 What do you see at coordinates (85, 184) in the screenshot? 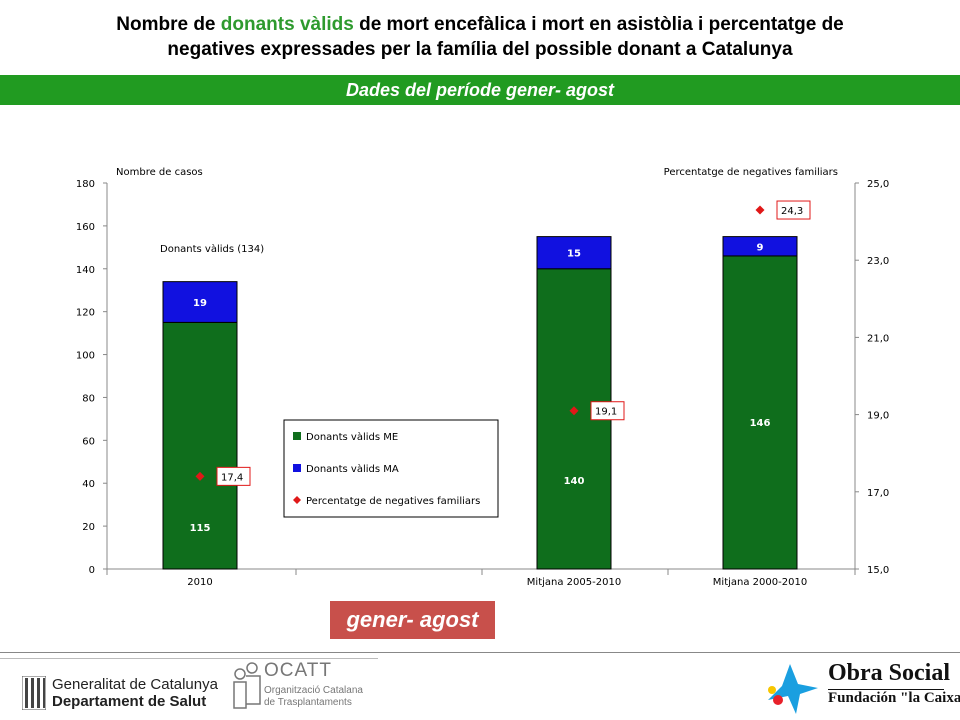
I see `y-left-tick-label: 180` at bounding box center [85, 184].